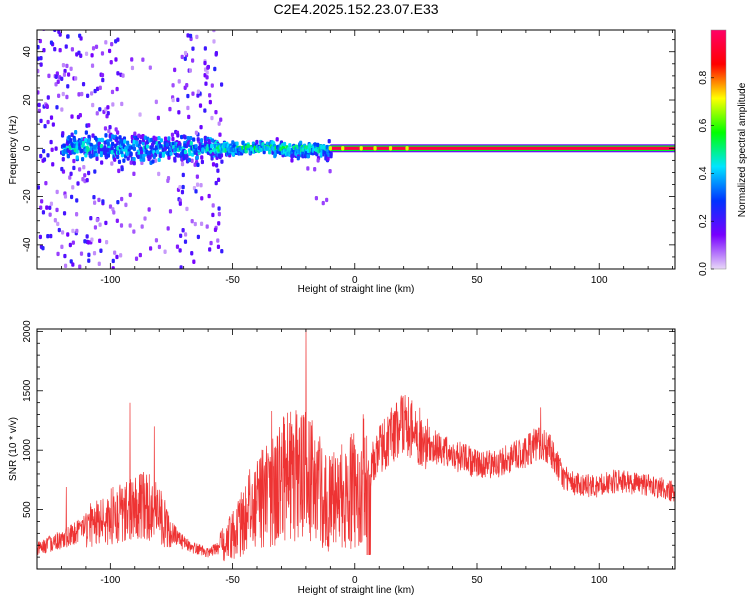 The height and width of the screenshot is (600, 750). What do you see at coordinates (27, 331) in the screenshot?
I see `y-tick-label: 2000` at bounding box center [27, 331].